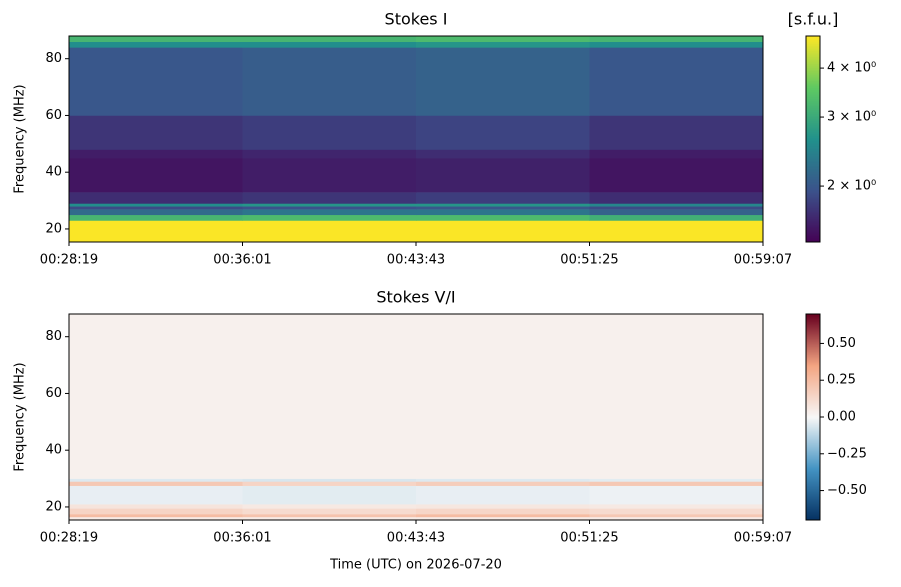  Describe the element at coordinates (589, 260) in the screenshot. I see `x-tick-label: 00:51:25` at that location.